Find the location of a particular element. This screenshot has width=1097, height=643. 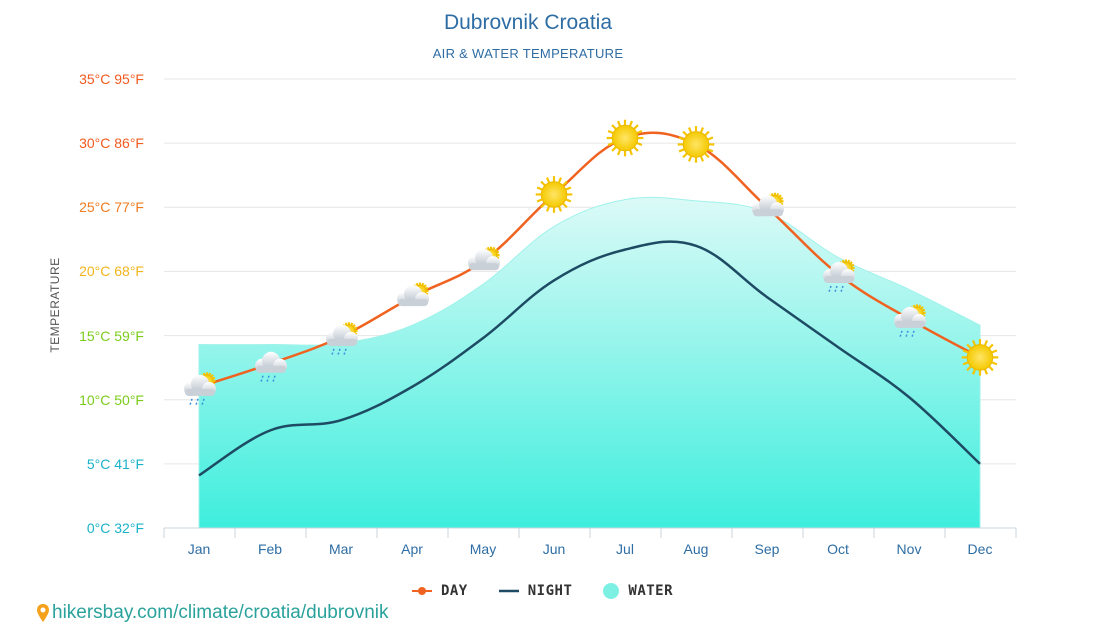

y-tick-label: 0°C 32°F is located at coordinates (115, 528).